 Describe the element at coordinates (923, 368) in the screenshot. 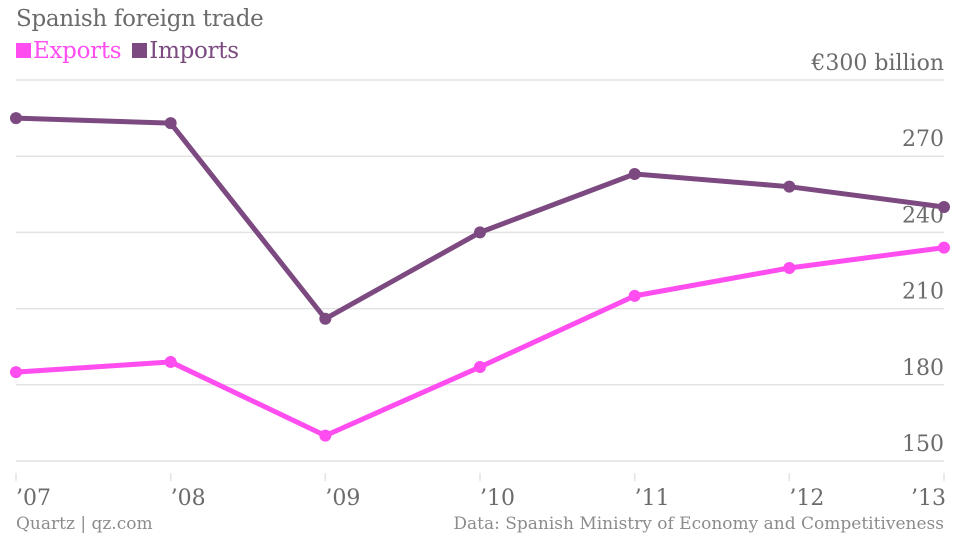

I see `y-tick-label: 180` at that location.